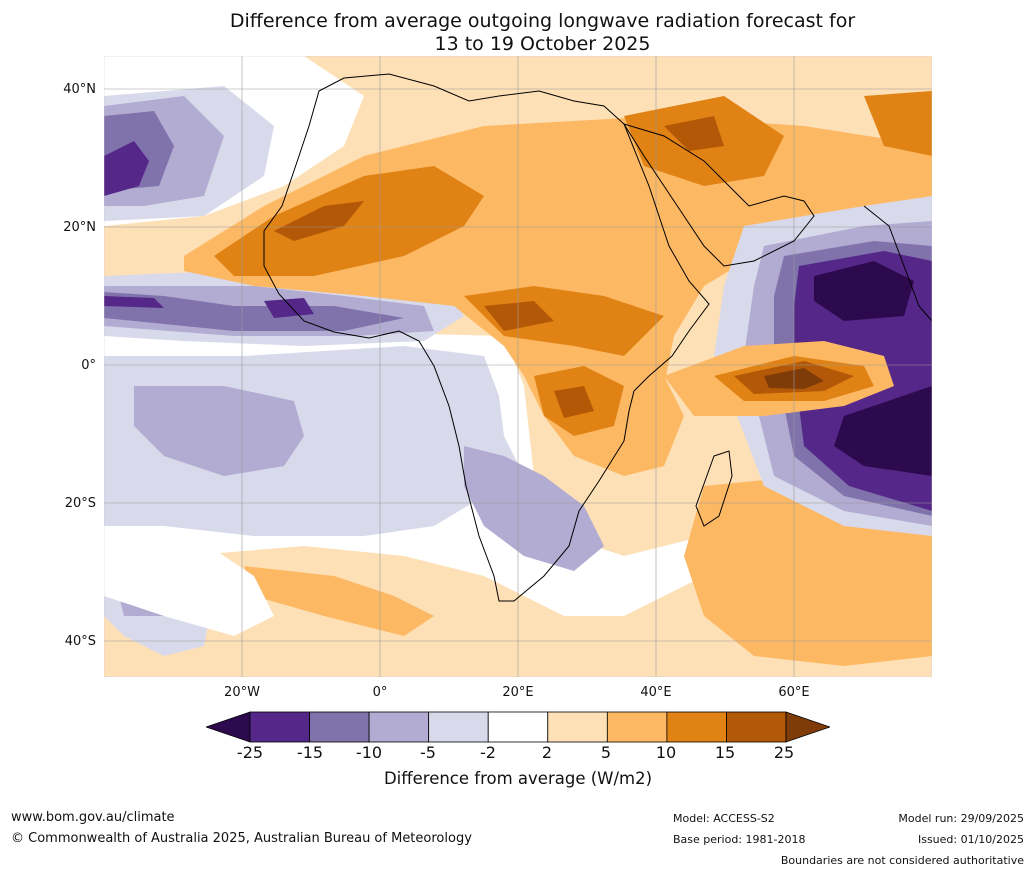  What do you see at coordinates (794, 692) in the screenshot?
I see `lon-label-60e: 60°E` at bounding box center [794, 692].